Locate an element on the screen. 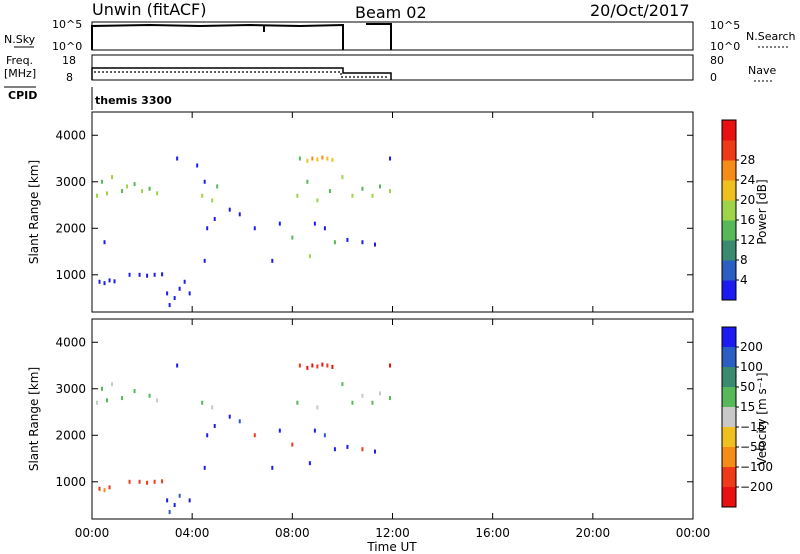  colorbar-tick-label: 4 is located at coordinates (744, 280).